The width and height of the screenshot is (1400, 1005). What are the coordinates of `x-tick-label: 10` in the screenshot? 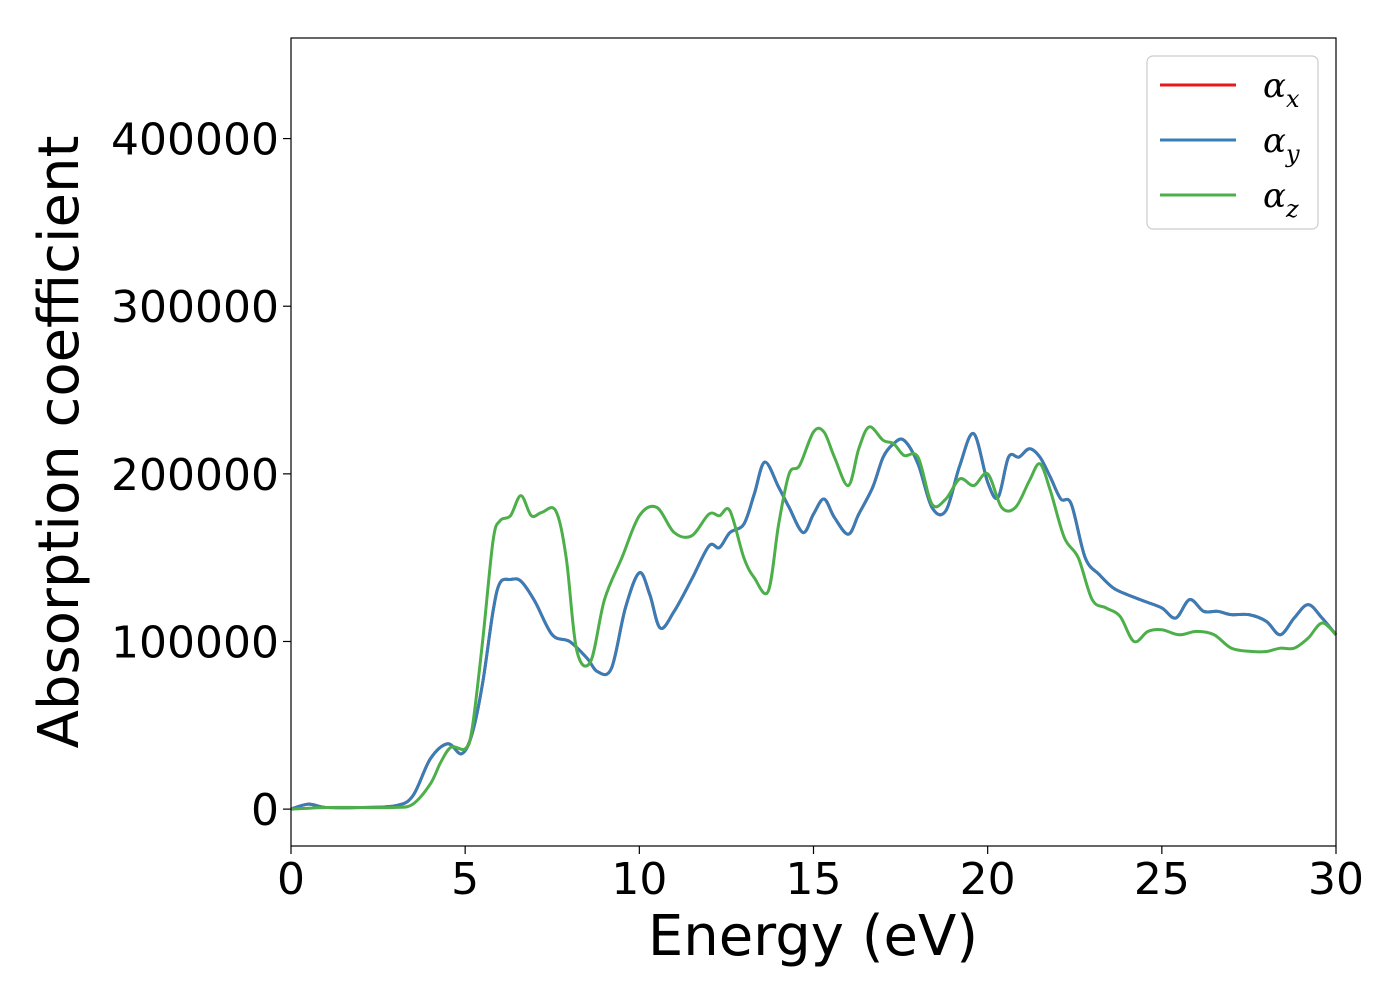 It's located at (639, 879).